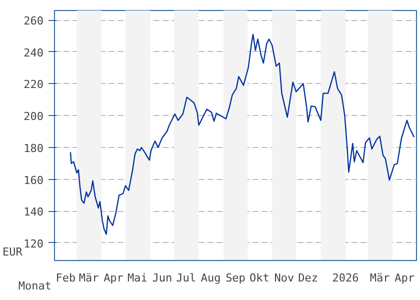 This screenshot has width=420, height=300. What do you see at coordinates (284, 278) in the screenshot?
I see `x-tick-label: Nov` at bounding box center [284, 278].